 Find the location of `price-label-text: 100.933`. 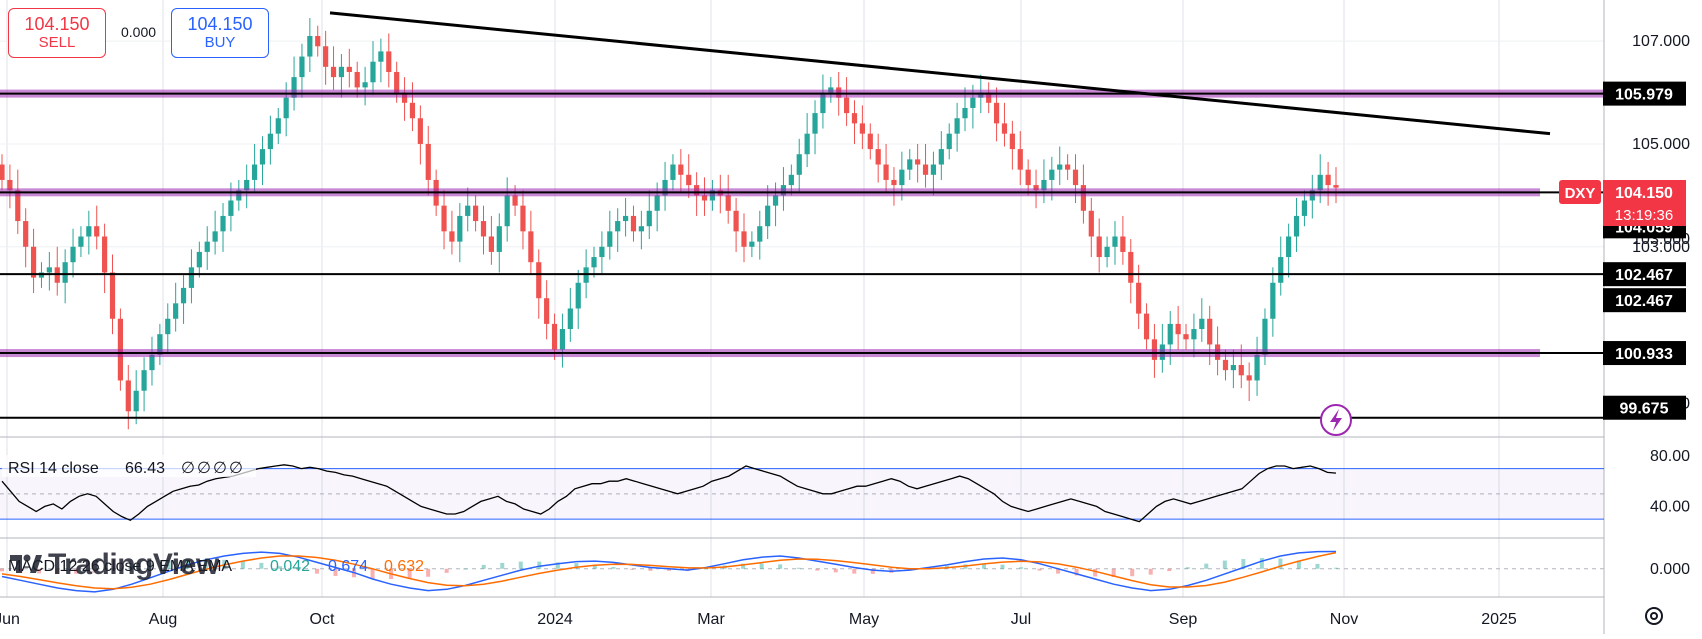

price-label-text: 100.933 is located at coordinates (1644, 354).